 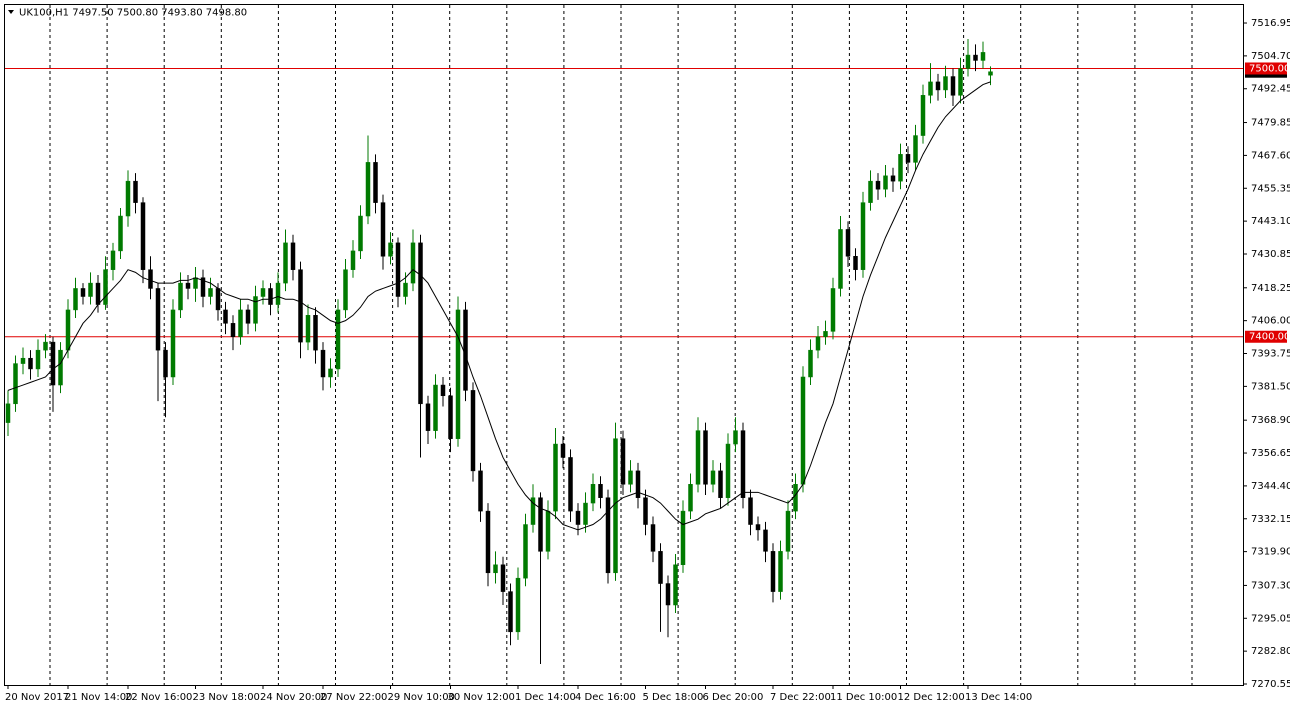 What do you see at coordinates (421, 697) in the screenshot?
I see `x-tick-label: 29 Nov 10:00` at bounding box center [421, 697].